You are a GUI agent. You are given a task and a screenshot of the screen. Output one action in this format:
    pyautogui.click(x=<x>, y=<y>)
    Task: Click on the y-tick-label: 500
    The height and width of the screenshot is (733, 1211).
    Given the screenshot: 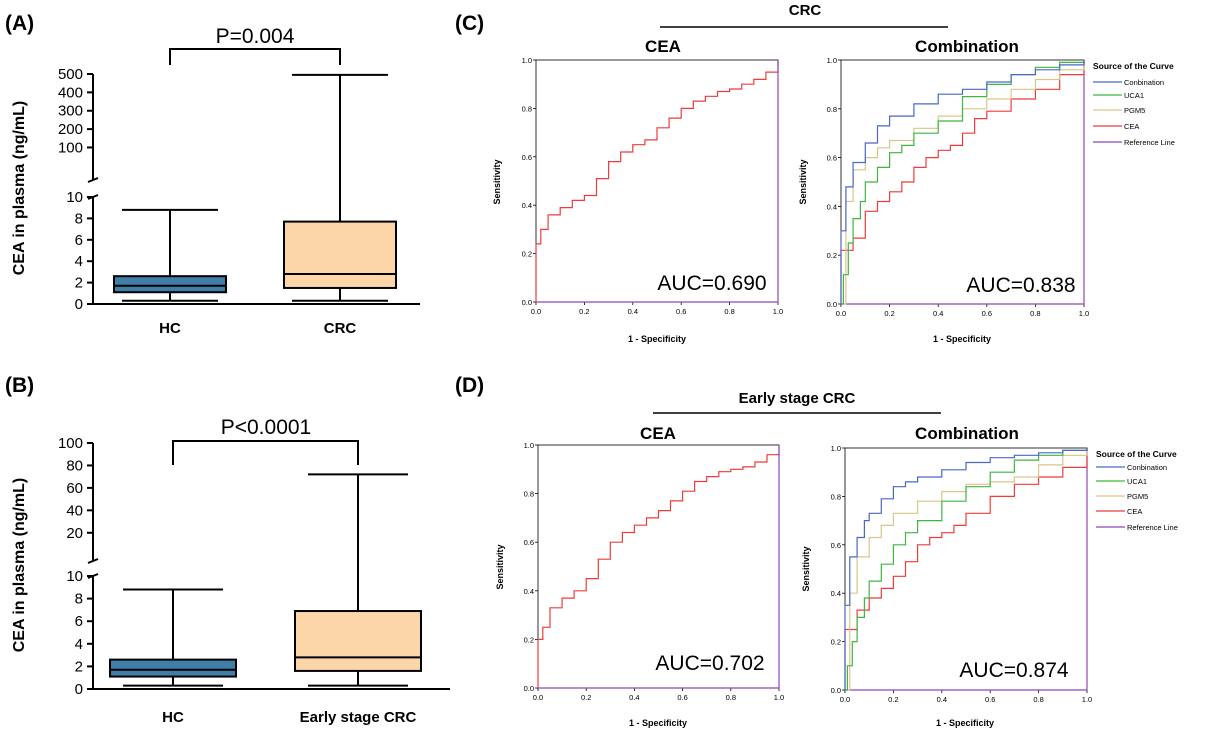 What is the action you would take?
    pyautogui.click(x=70, y=74)
    